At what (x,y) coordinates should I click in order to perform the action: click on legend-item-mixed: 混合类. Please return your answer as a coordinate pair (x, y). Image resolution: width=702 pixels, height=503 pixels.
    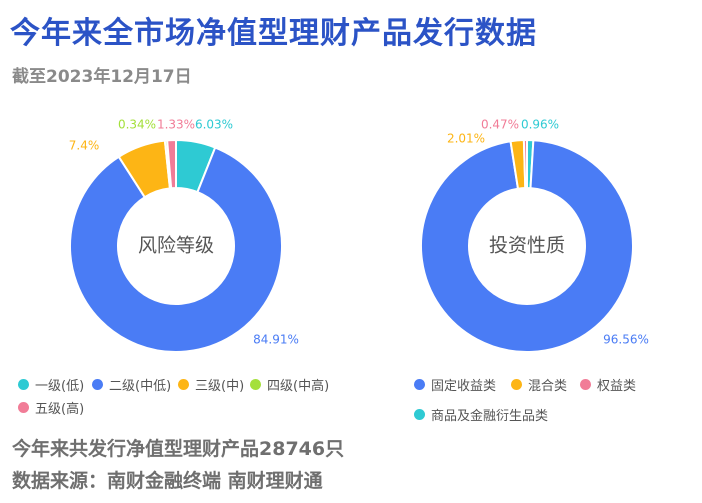
    Looking at the image, I should click on (539, 384).